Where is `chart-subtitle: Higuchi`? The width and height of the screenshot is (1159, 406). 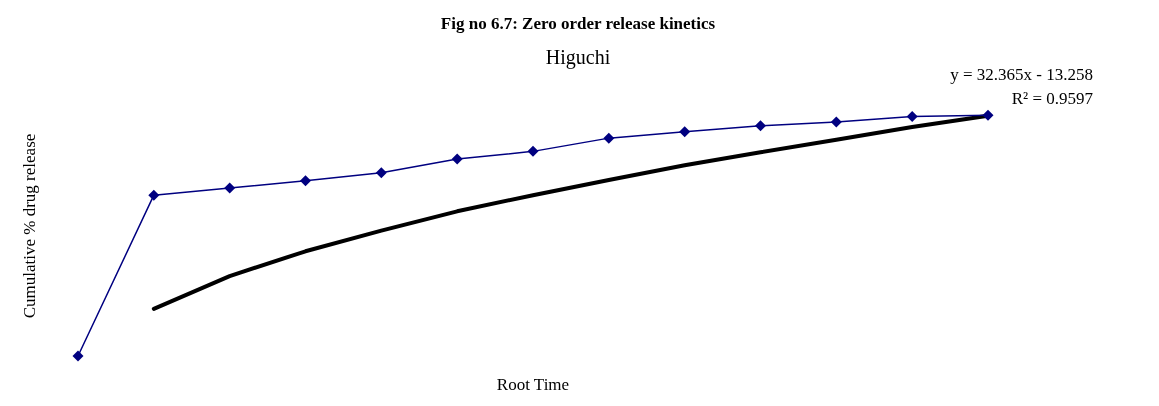 chart-subtitle: Higuchi is located at coordinates (578, 57).